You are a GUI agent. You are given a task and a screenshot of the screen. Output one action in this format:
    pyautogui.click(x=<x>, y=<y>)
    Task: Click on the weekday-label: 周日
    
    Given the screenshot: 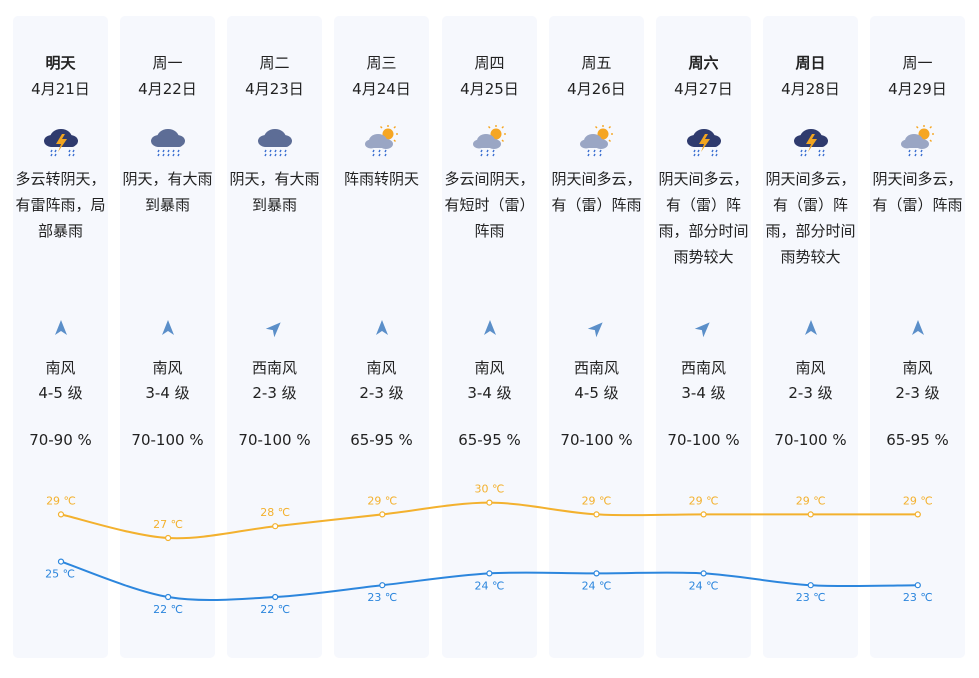 What is the action you would take?
    pyautogui.click(x=810, y=63)
    